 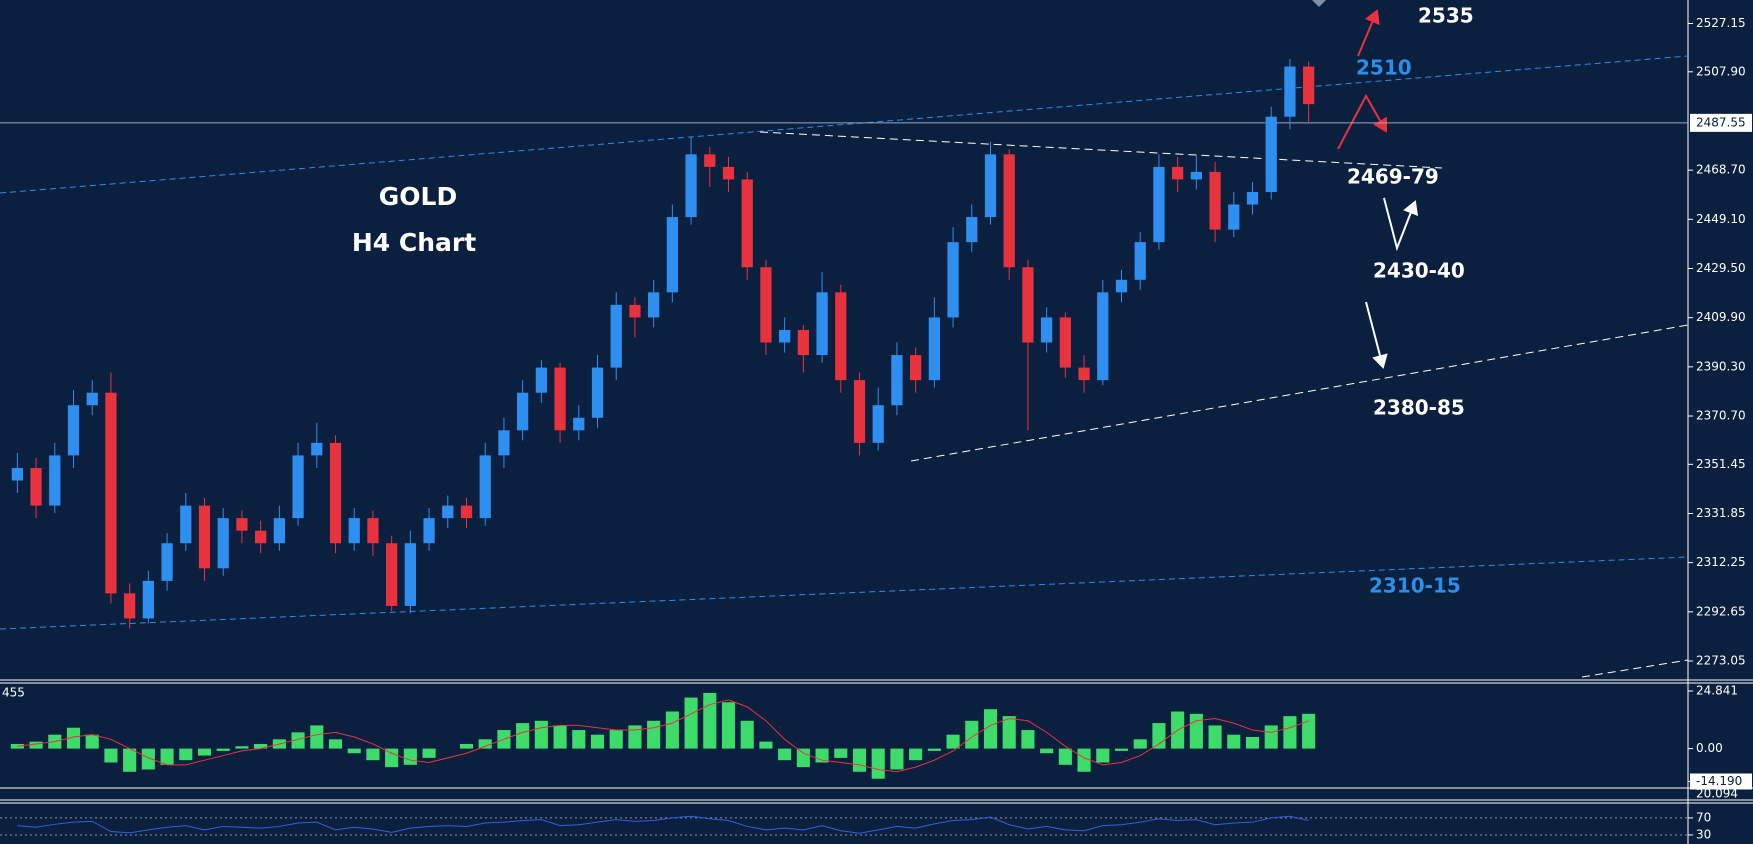 I want to click on annotation: 2469-79, so click(x=1393, y=177).